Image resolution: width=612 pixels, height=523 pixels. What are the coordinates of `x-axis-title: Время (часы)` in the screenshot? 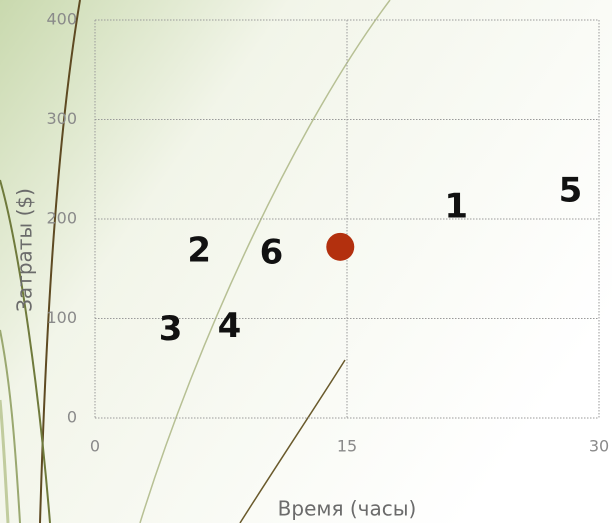 It's located at (347, 509).